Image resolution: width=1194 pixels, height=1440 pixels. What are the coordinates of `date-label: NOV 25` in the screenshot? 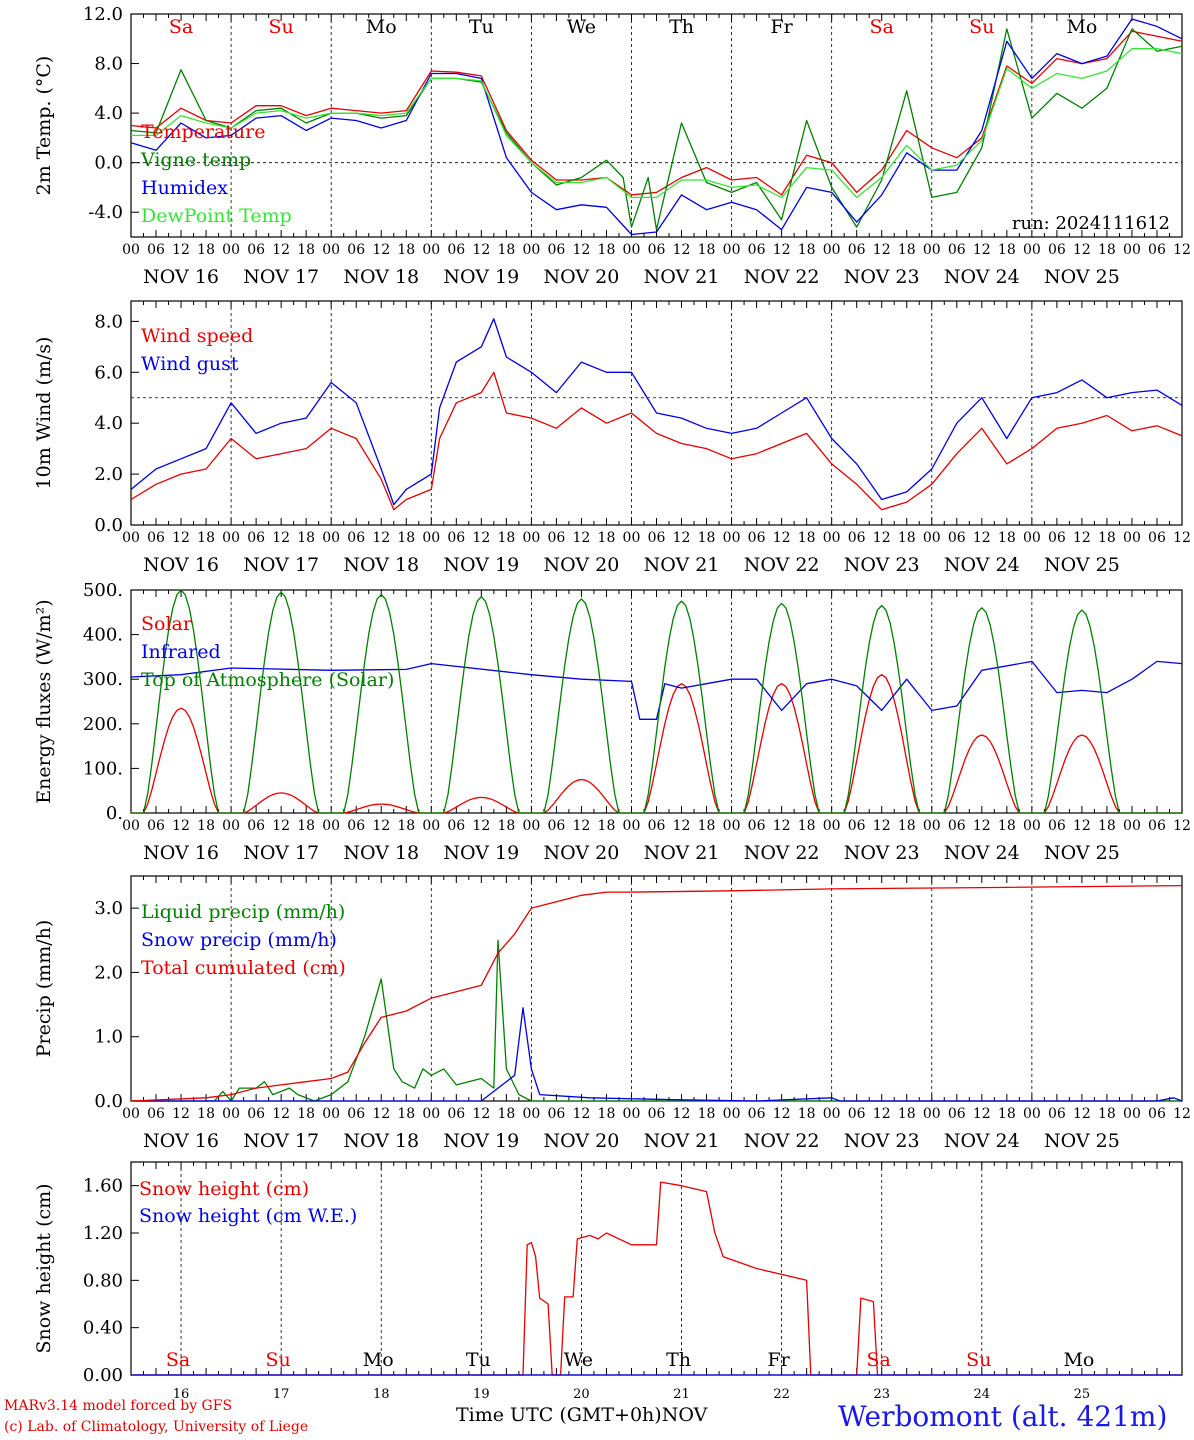 It's located at (1082, 853).